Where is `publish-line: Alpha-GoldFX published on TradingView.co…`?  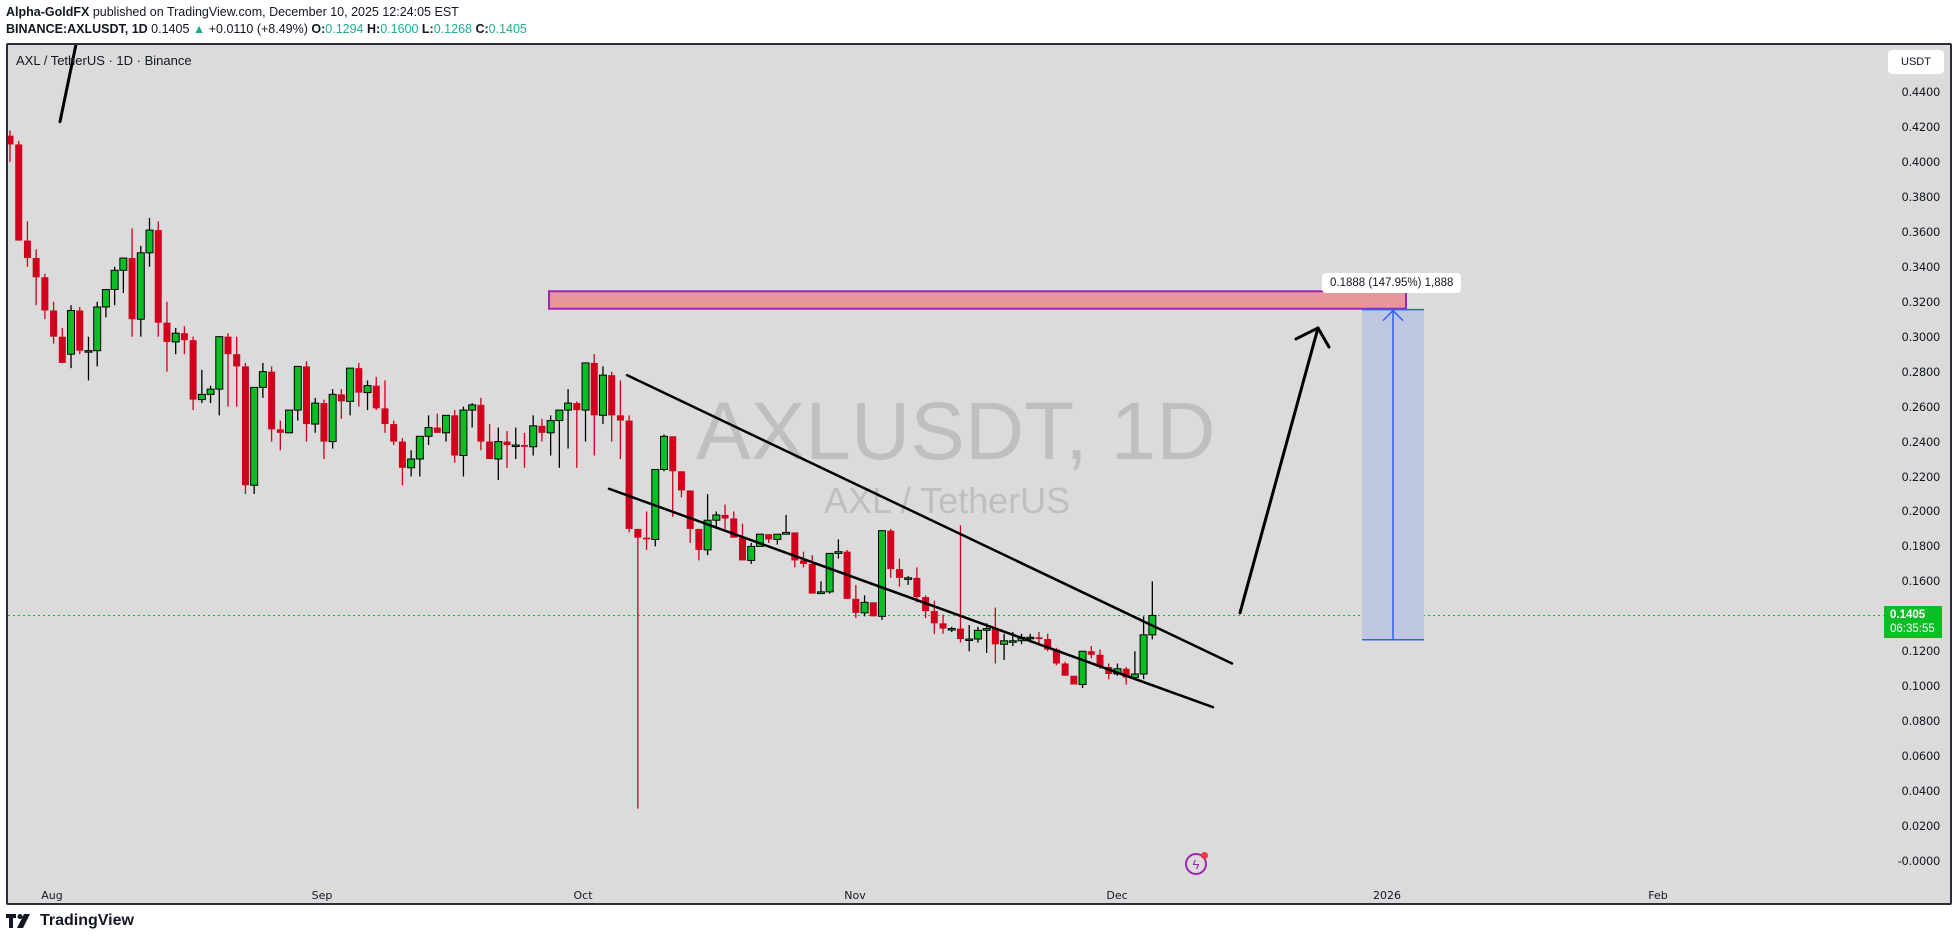 publish-line: Alpha-GoldFX published on TradingView.co… is located at coordinates (266, 12).